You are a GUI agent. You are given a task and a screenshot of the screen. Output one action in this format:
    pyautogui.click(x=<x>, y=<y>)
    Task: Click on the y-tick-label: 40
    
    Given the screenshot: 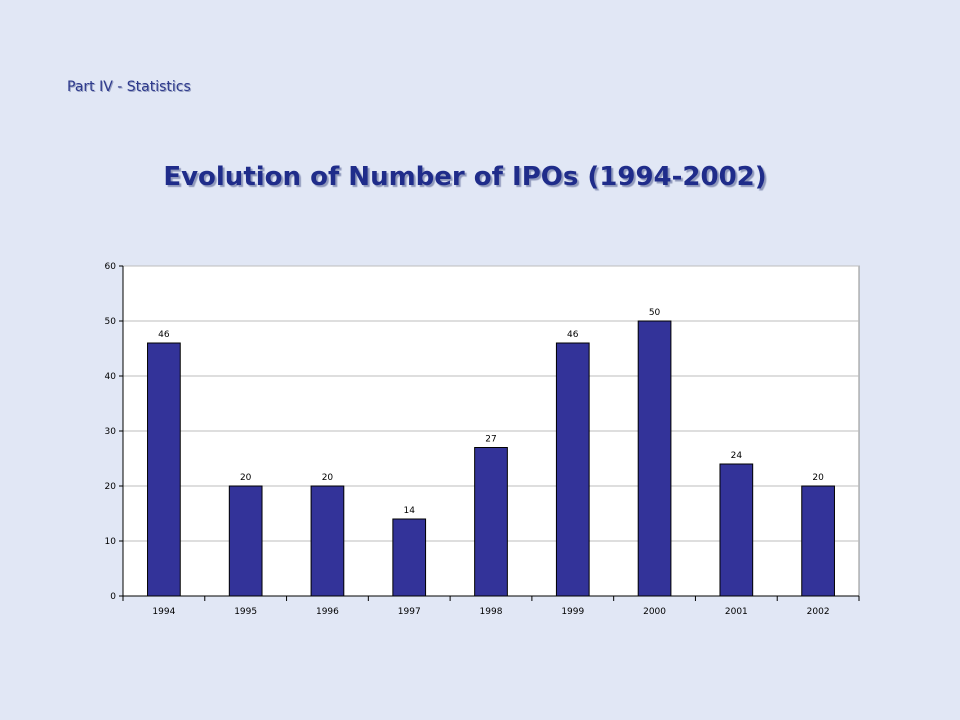 What is the action you would take?
    pyautogui.click(x=111, y=377)
    